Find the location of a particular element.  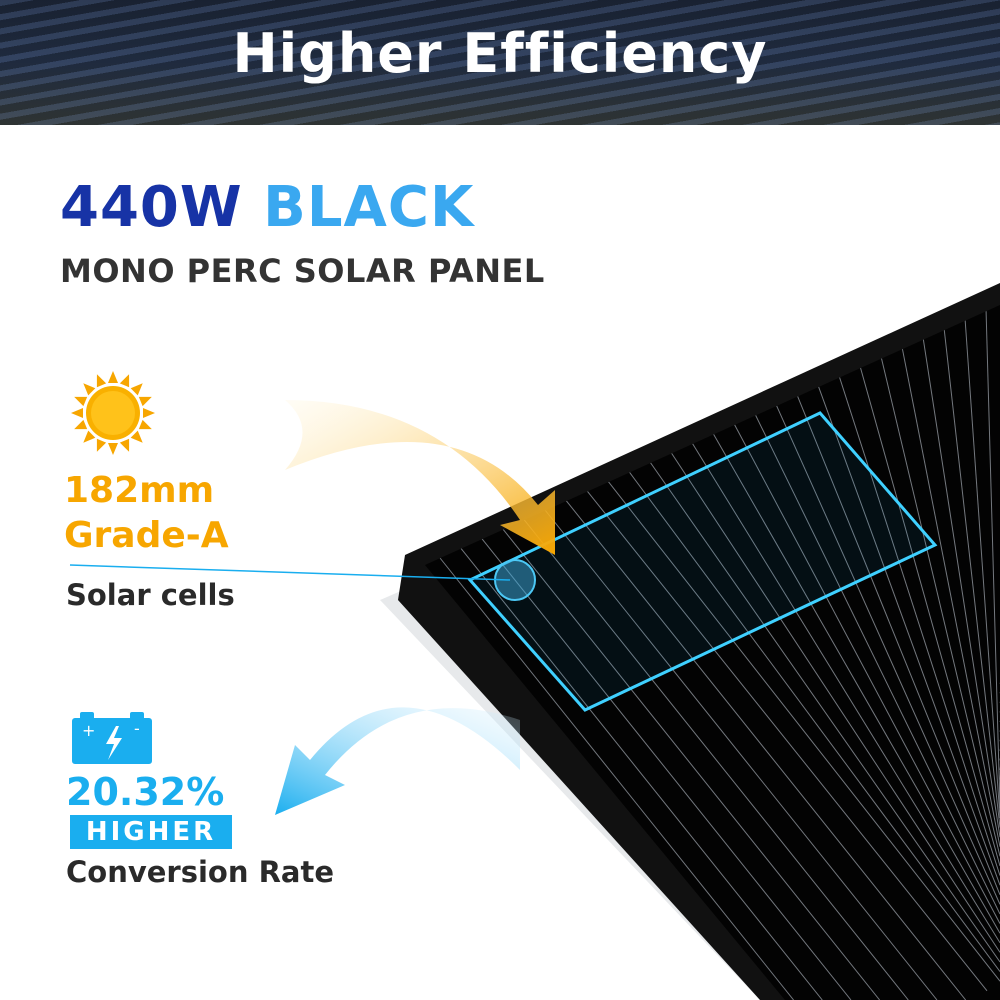

wattage: 440W is located at coordinates (151, 207).